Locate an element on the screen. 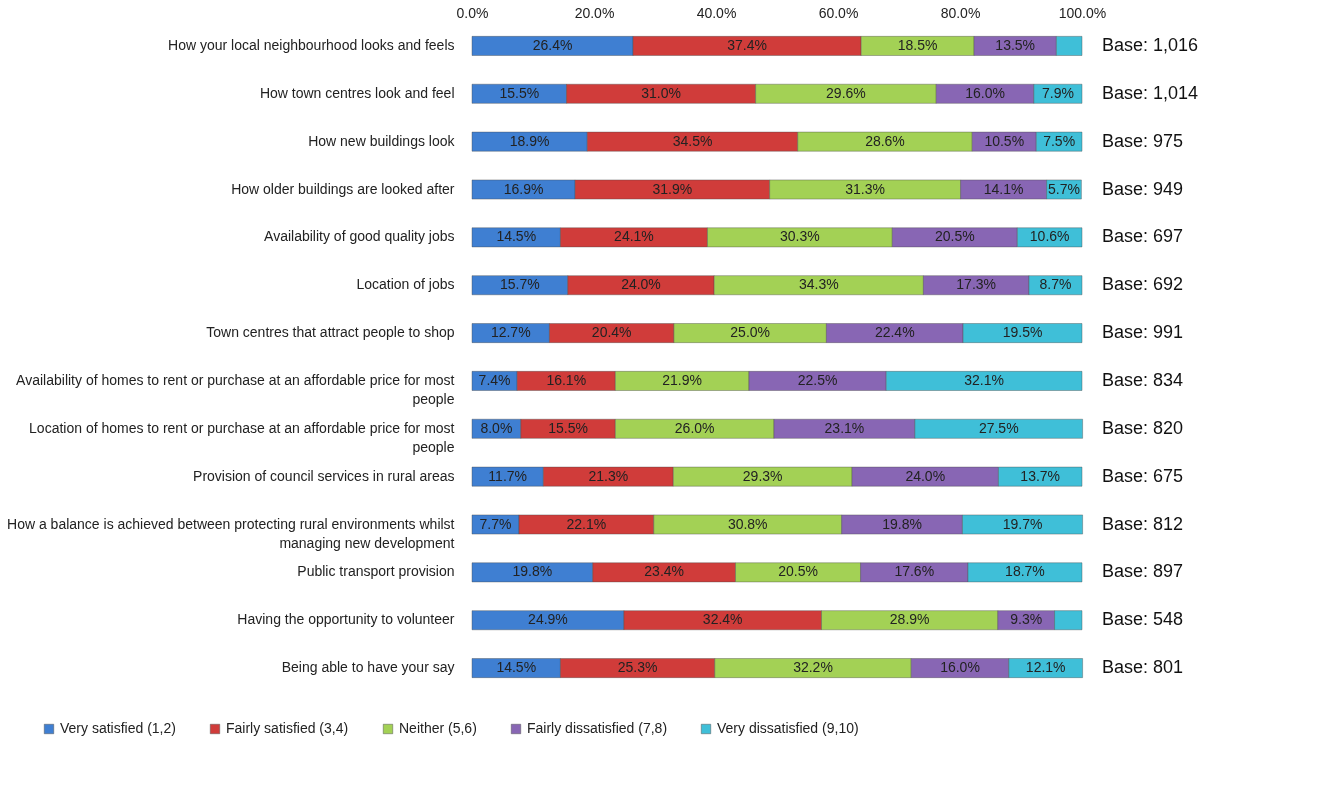 This screenshot has height=794, width=1332. data-label: 30.3% is located at coordinates (800, 236).